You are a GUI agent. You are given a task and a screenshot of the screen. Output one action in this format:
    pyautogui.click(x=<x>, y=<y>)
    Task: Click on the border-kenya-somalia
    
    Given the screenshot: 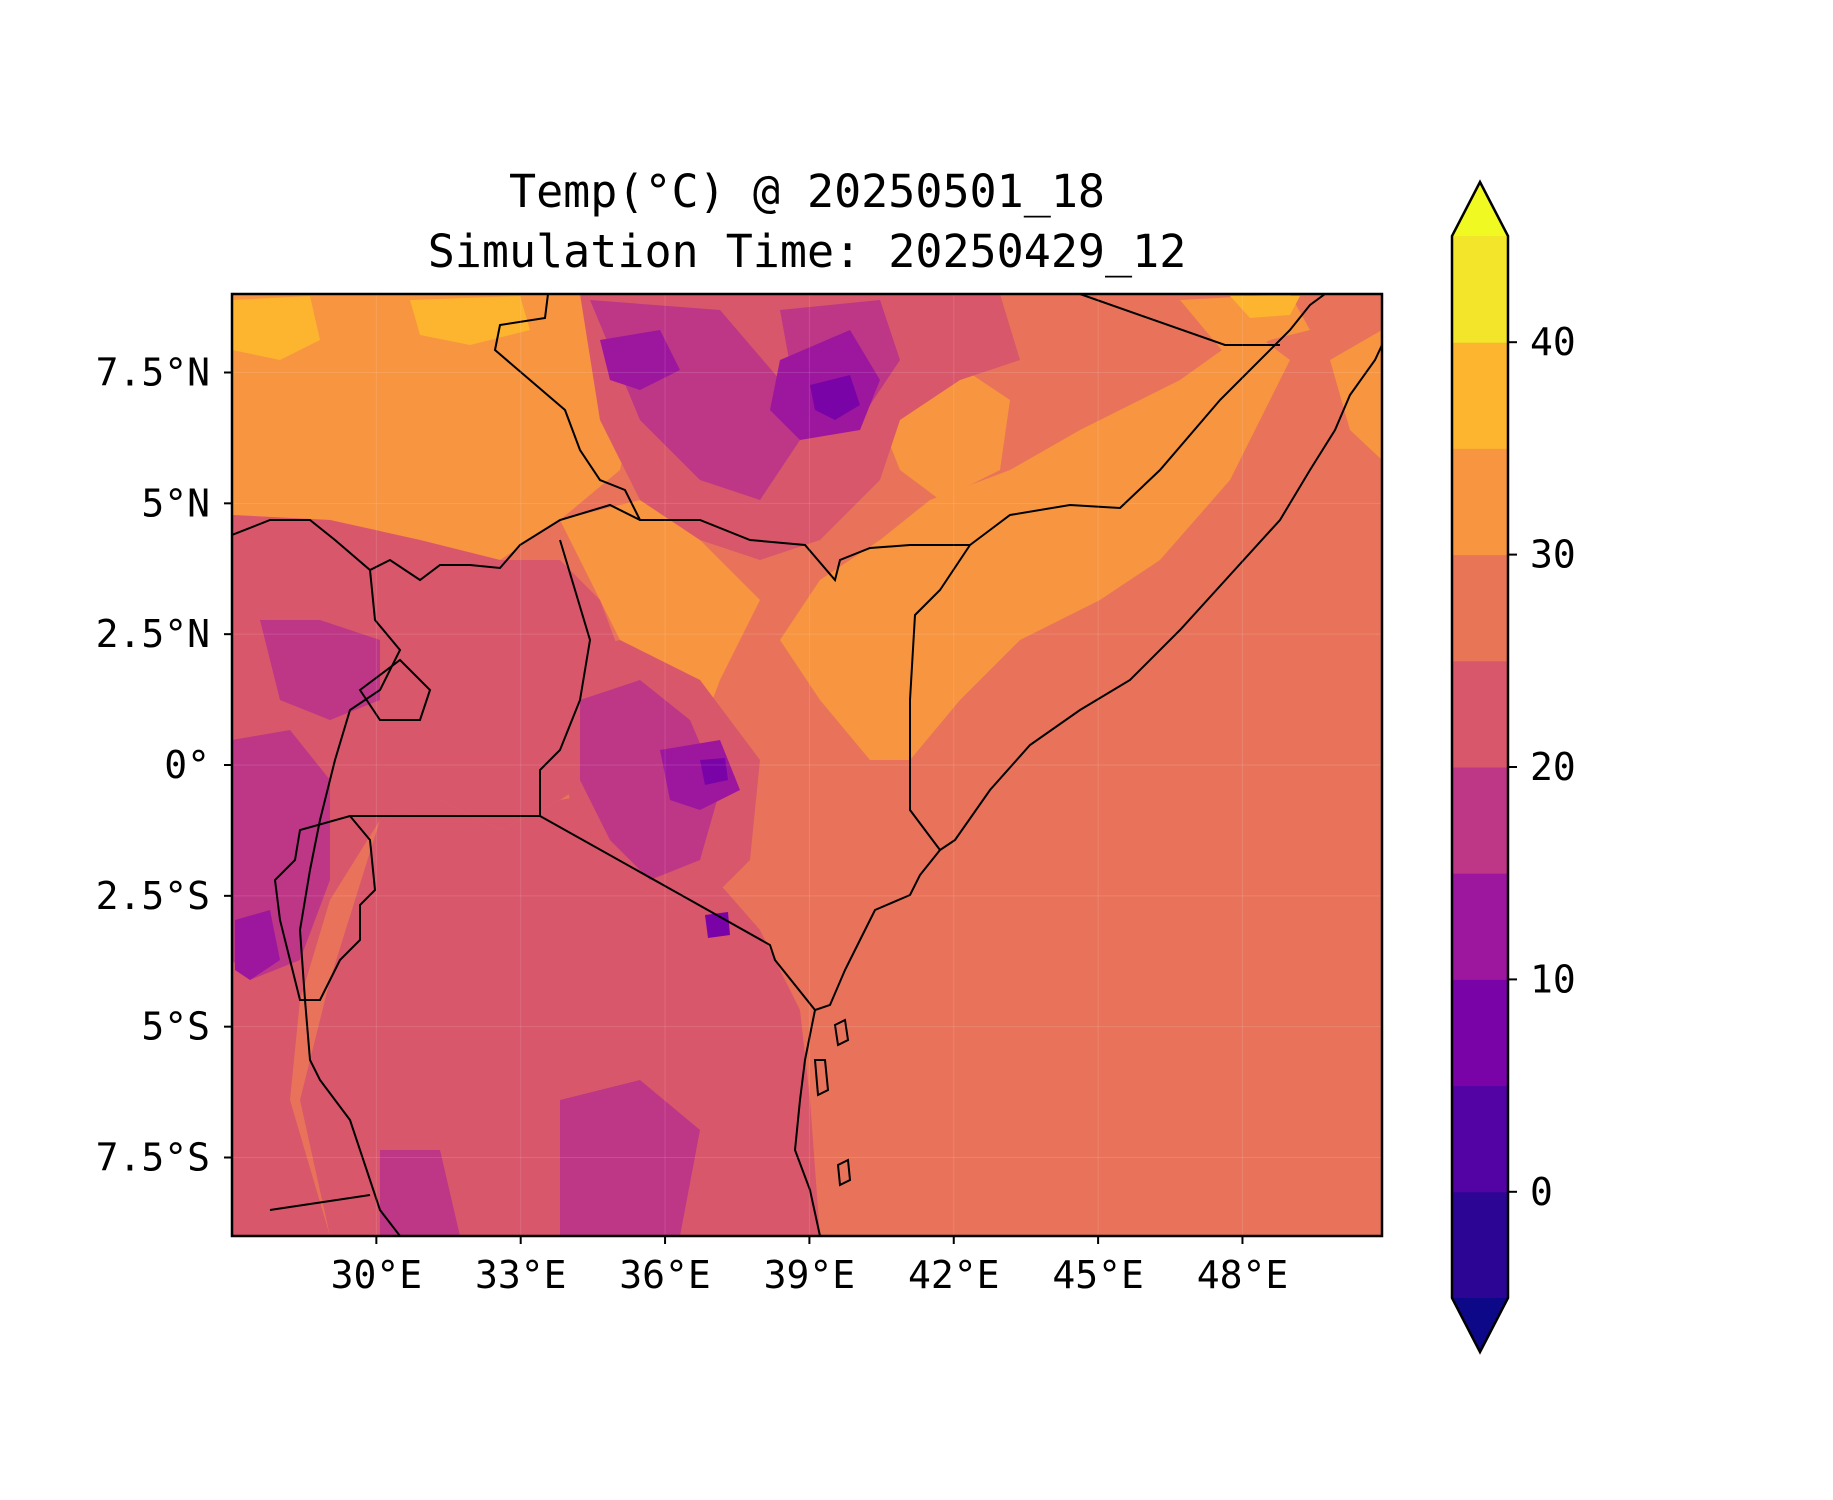 What is the action you would take?
    pyautogui.click(x=940, y=697)
    